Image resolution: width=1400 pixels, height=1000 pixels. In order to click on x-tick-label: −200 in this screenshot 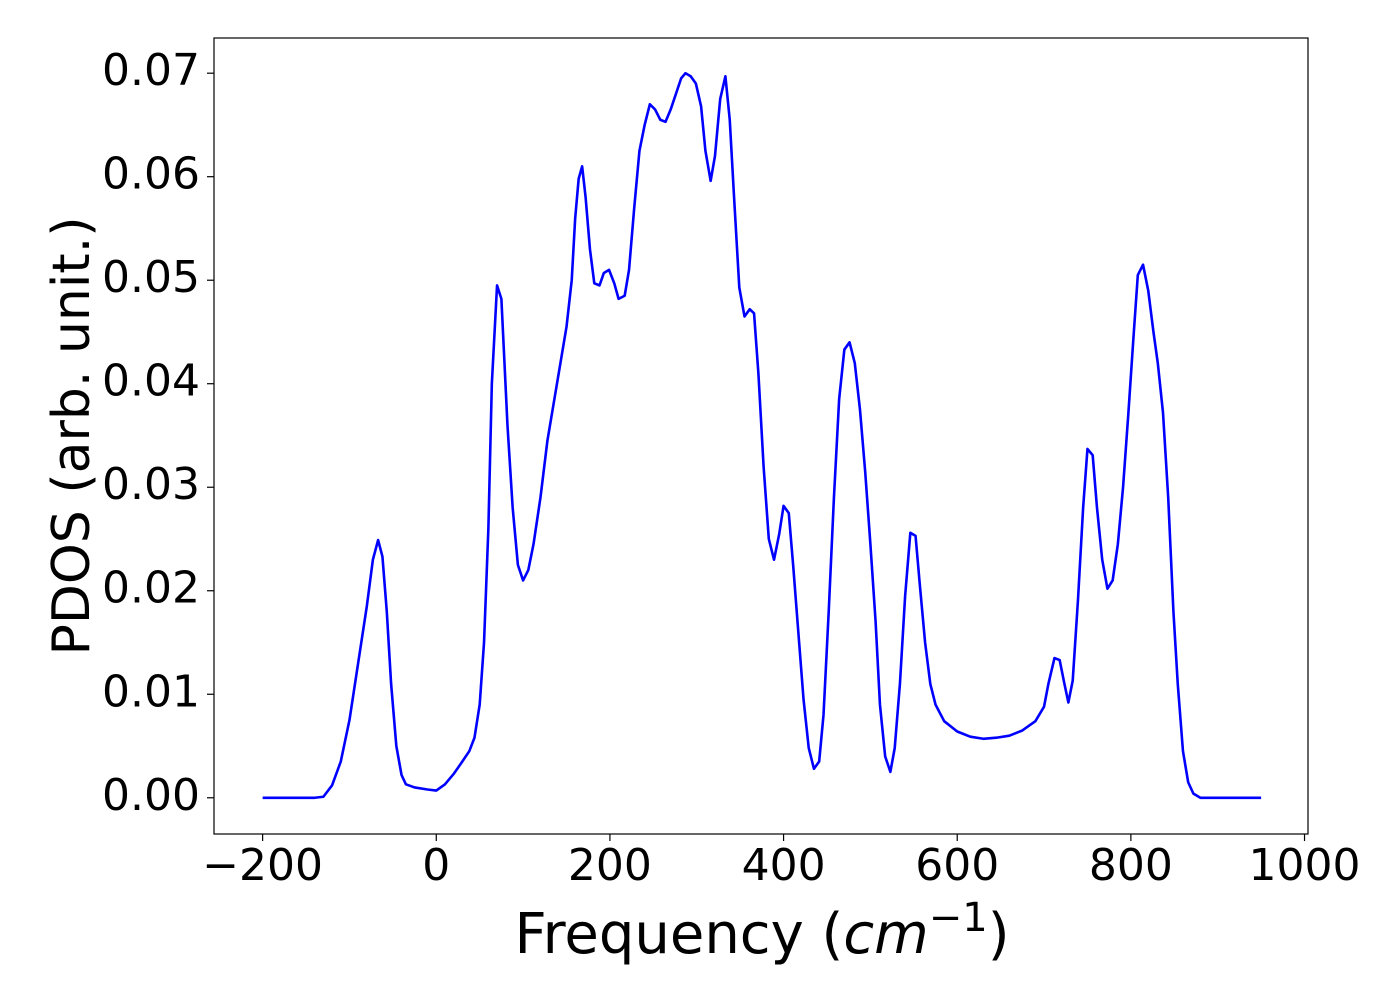, I will do `click(262, 865)`.